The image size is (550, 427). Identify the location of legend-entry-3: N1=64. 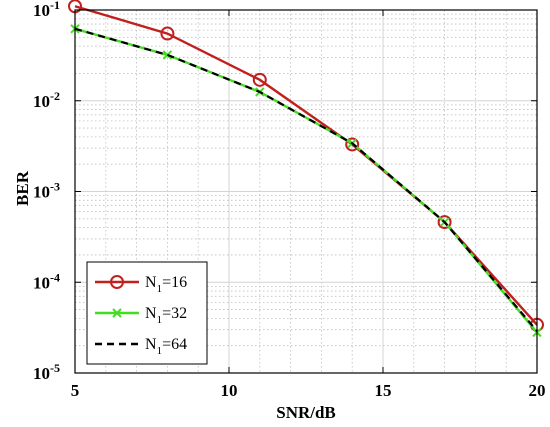
(141, 346).